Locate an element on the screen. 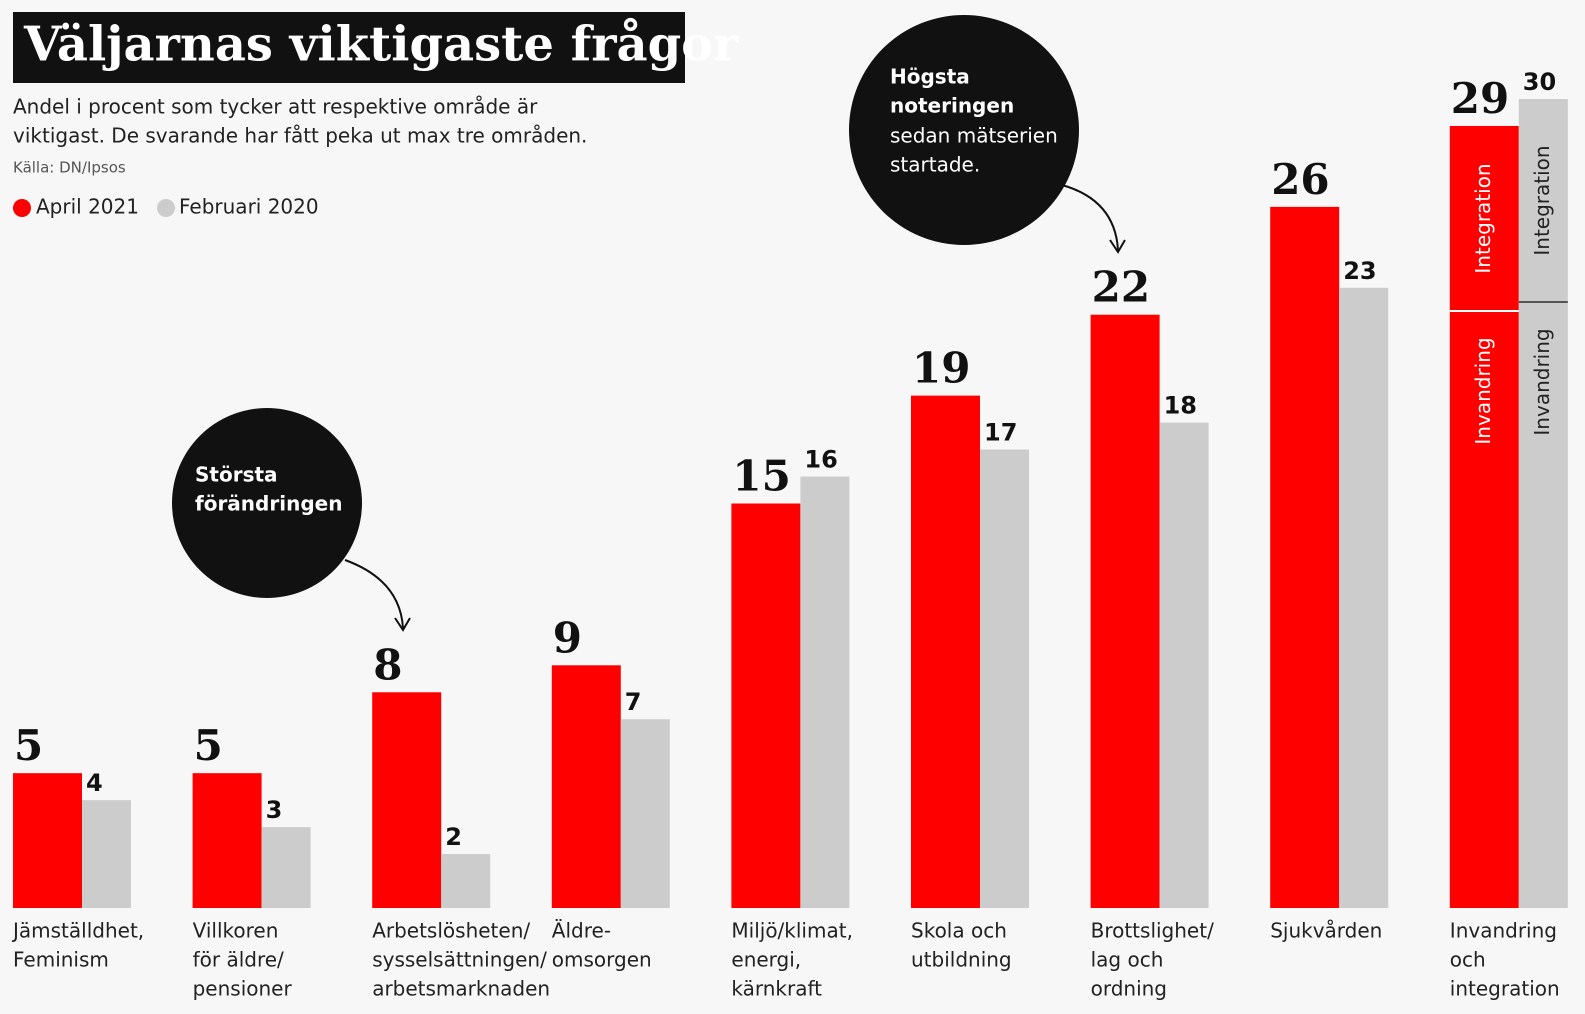 The width and height of the screenshot is (1585, 1014). chart-title: Väljarnas viktigaste frågor is located at coordinates (381, 45).